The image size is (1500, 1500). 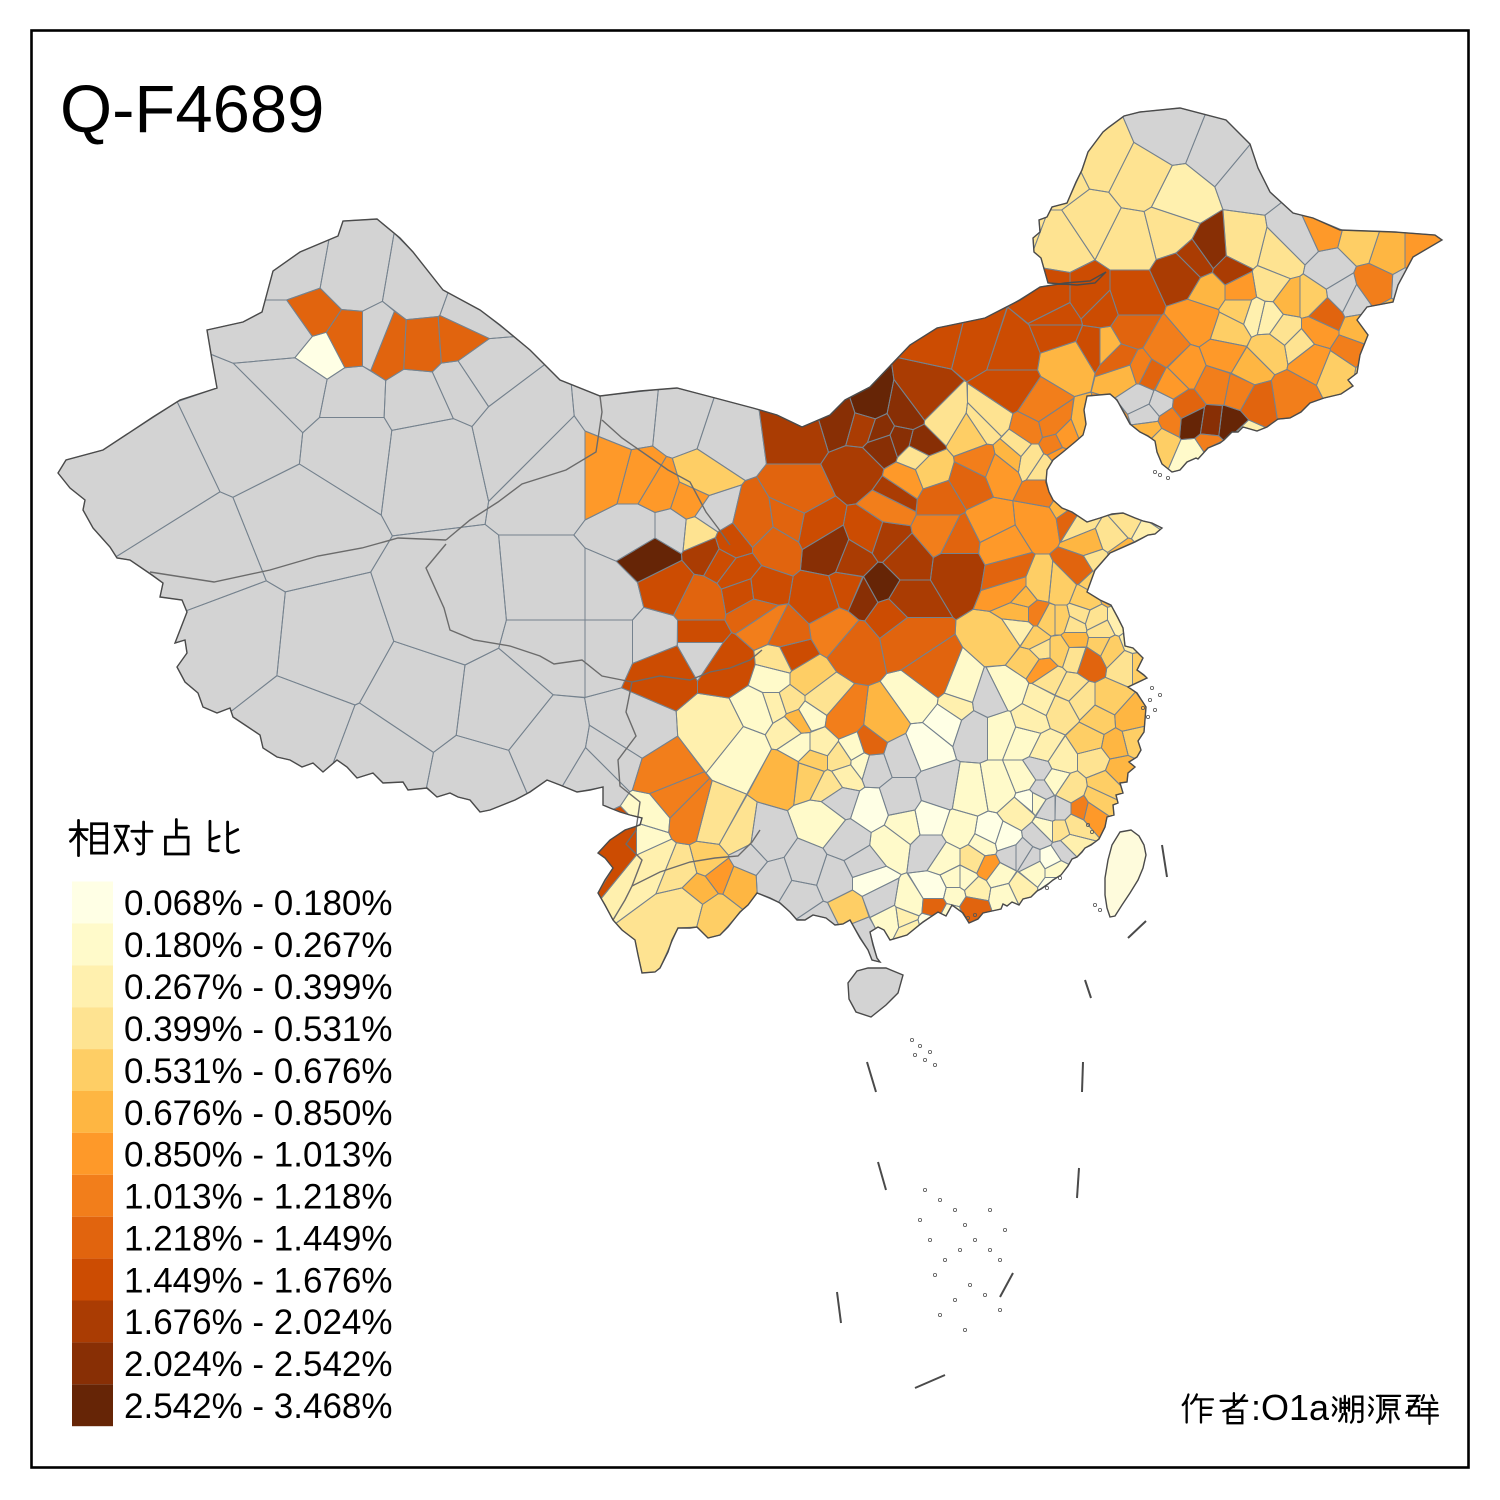 What do you see at coordinates (258, 903) in the screenshot?
I see `svg-text: 0.068% - 0.180%` at bounding box center [258, 903].